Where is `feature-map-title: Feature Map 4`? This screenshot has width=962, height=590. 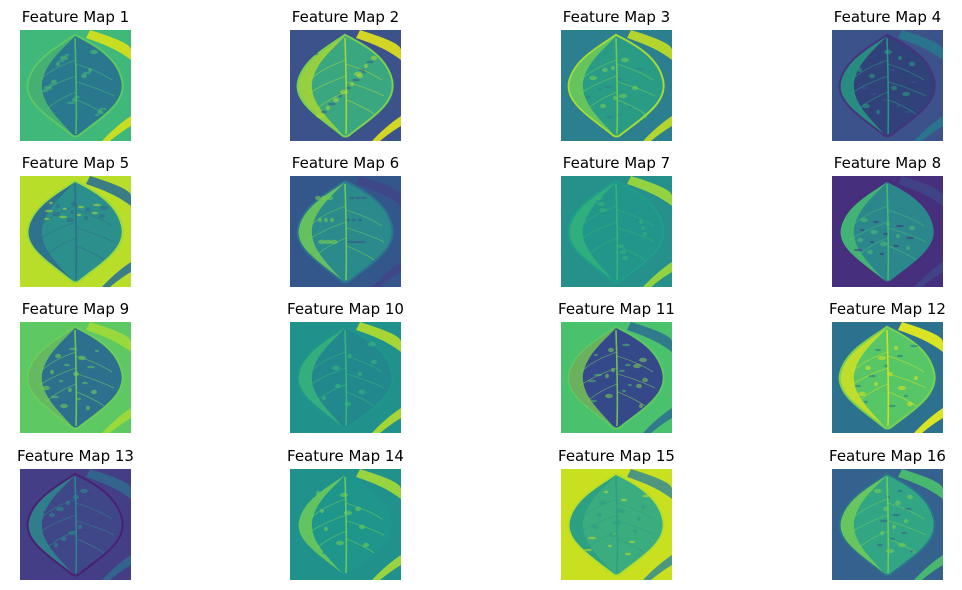 feature-map-title: Feature Map 4 is located at coordinates (887, 17).